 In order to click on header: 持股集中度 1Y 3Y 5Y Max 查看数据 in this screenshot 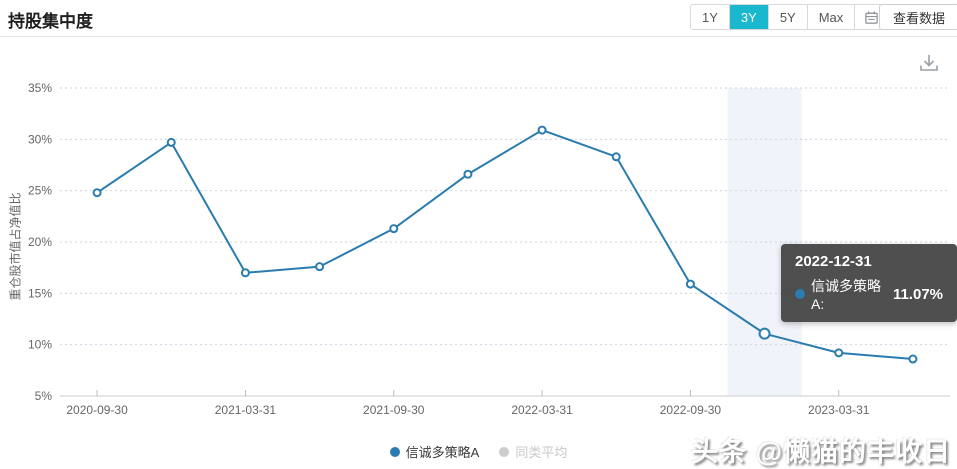, I will do `click(478, 18)`.